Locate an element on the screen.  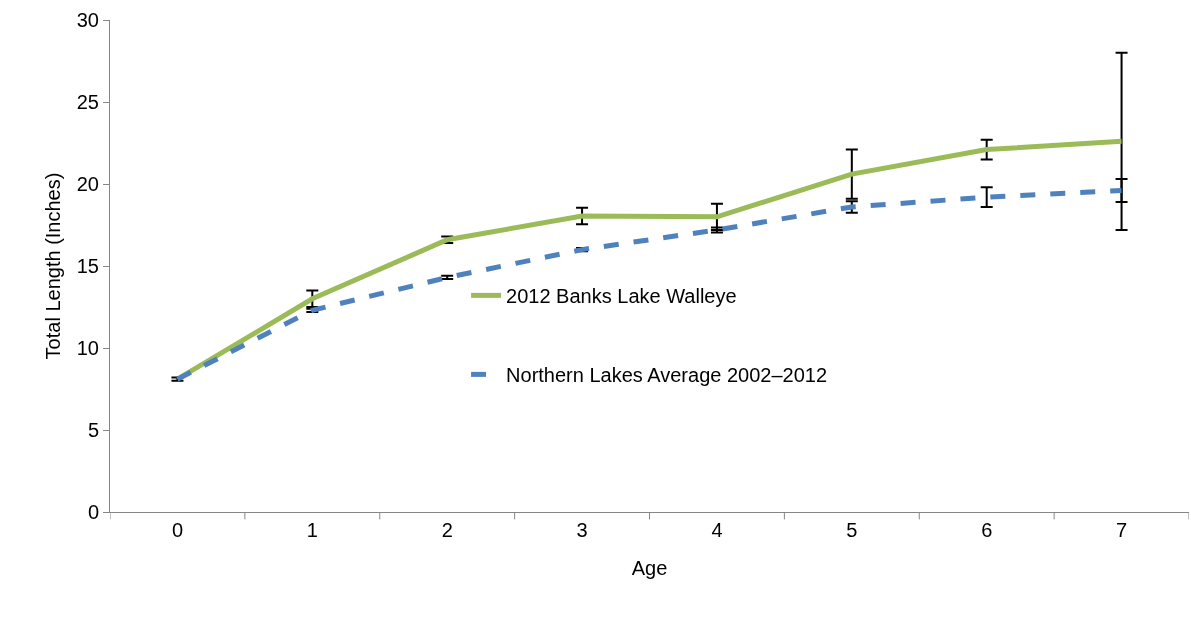
legend-label: 2012 Banks Lake Walleye is located at coordinates (621, 296).